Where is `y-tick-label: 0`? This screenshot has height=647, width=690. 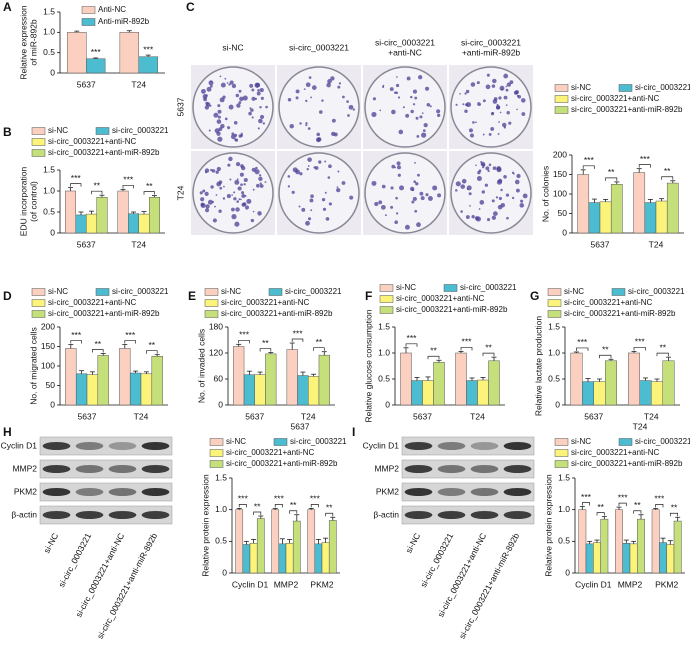
y-tick-label: 0 is located at coordinates (557, 404).